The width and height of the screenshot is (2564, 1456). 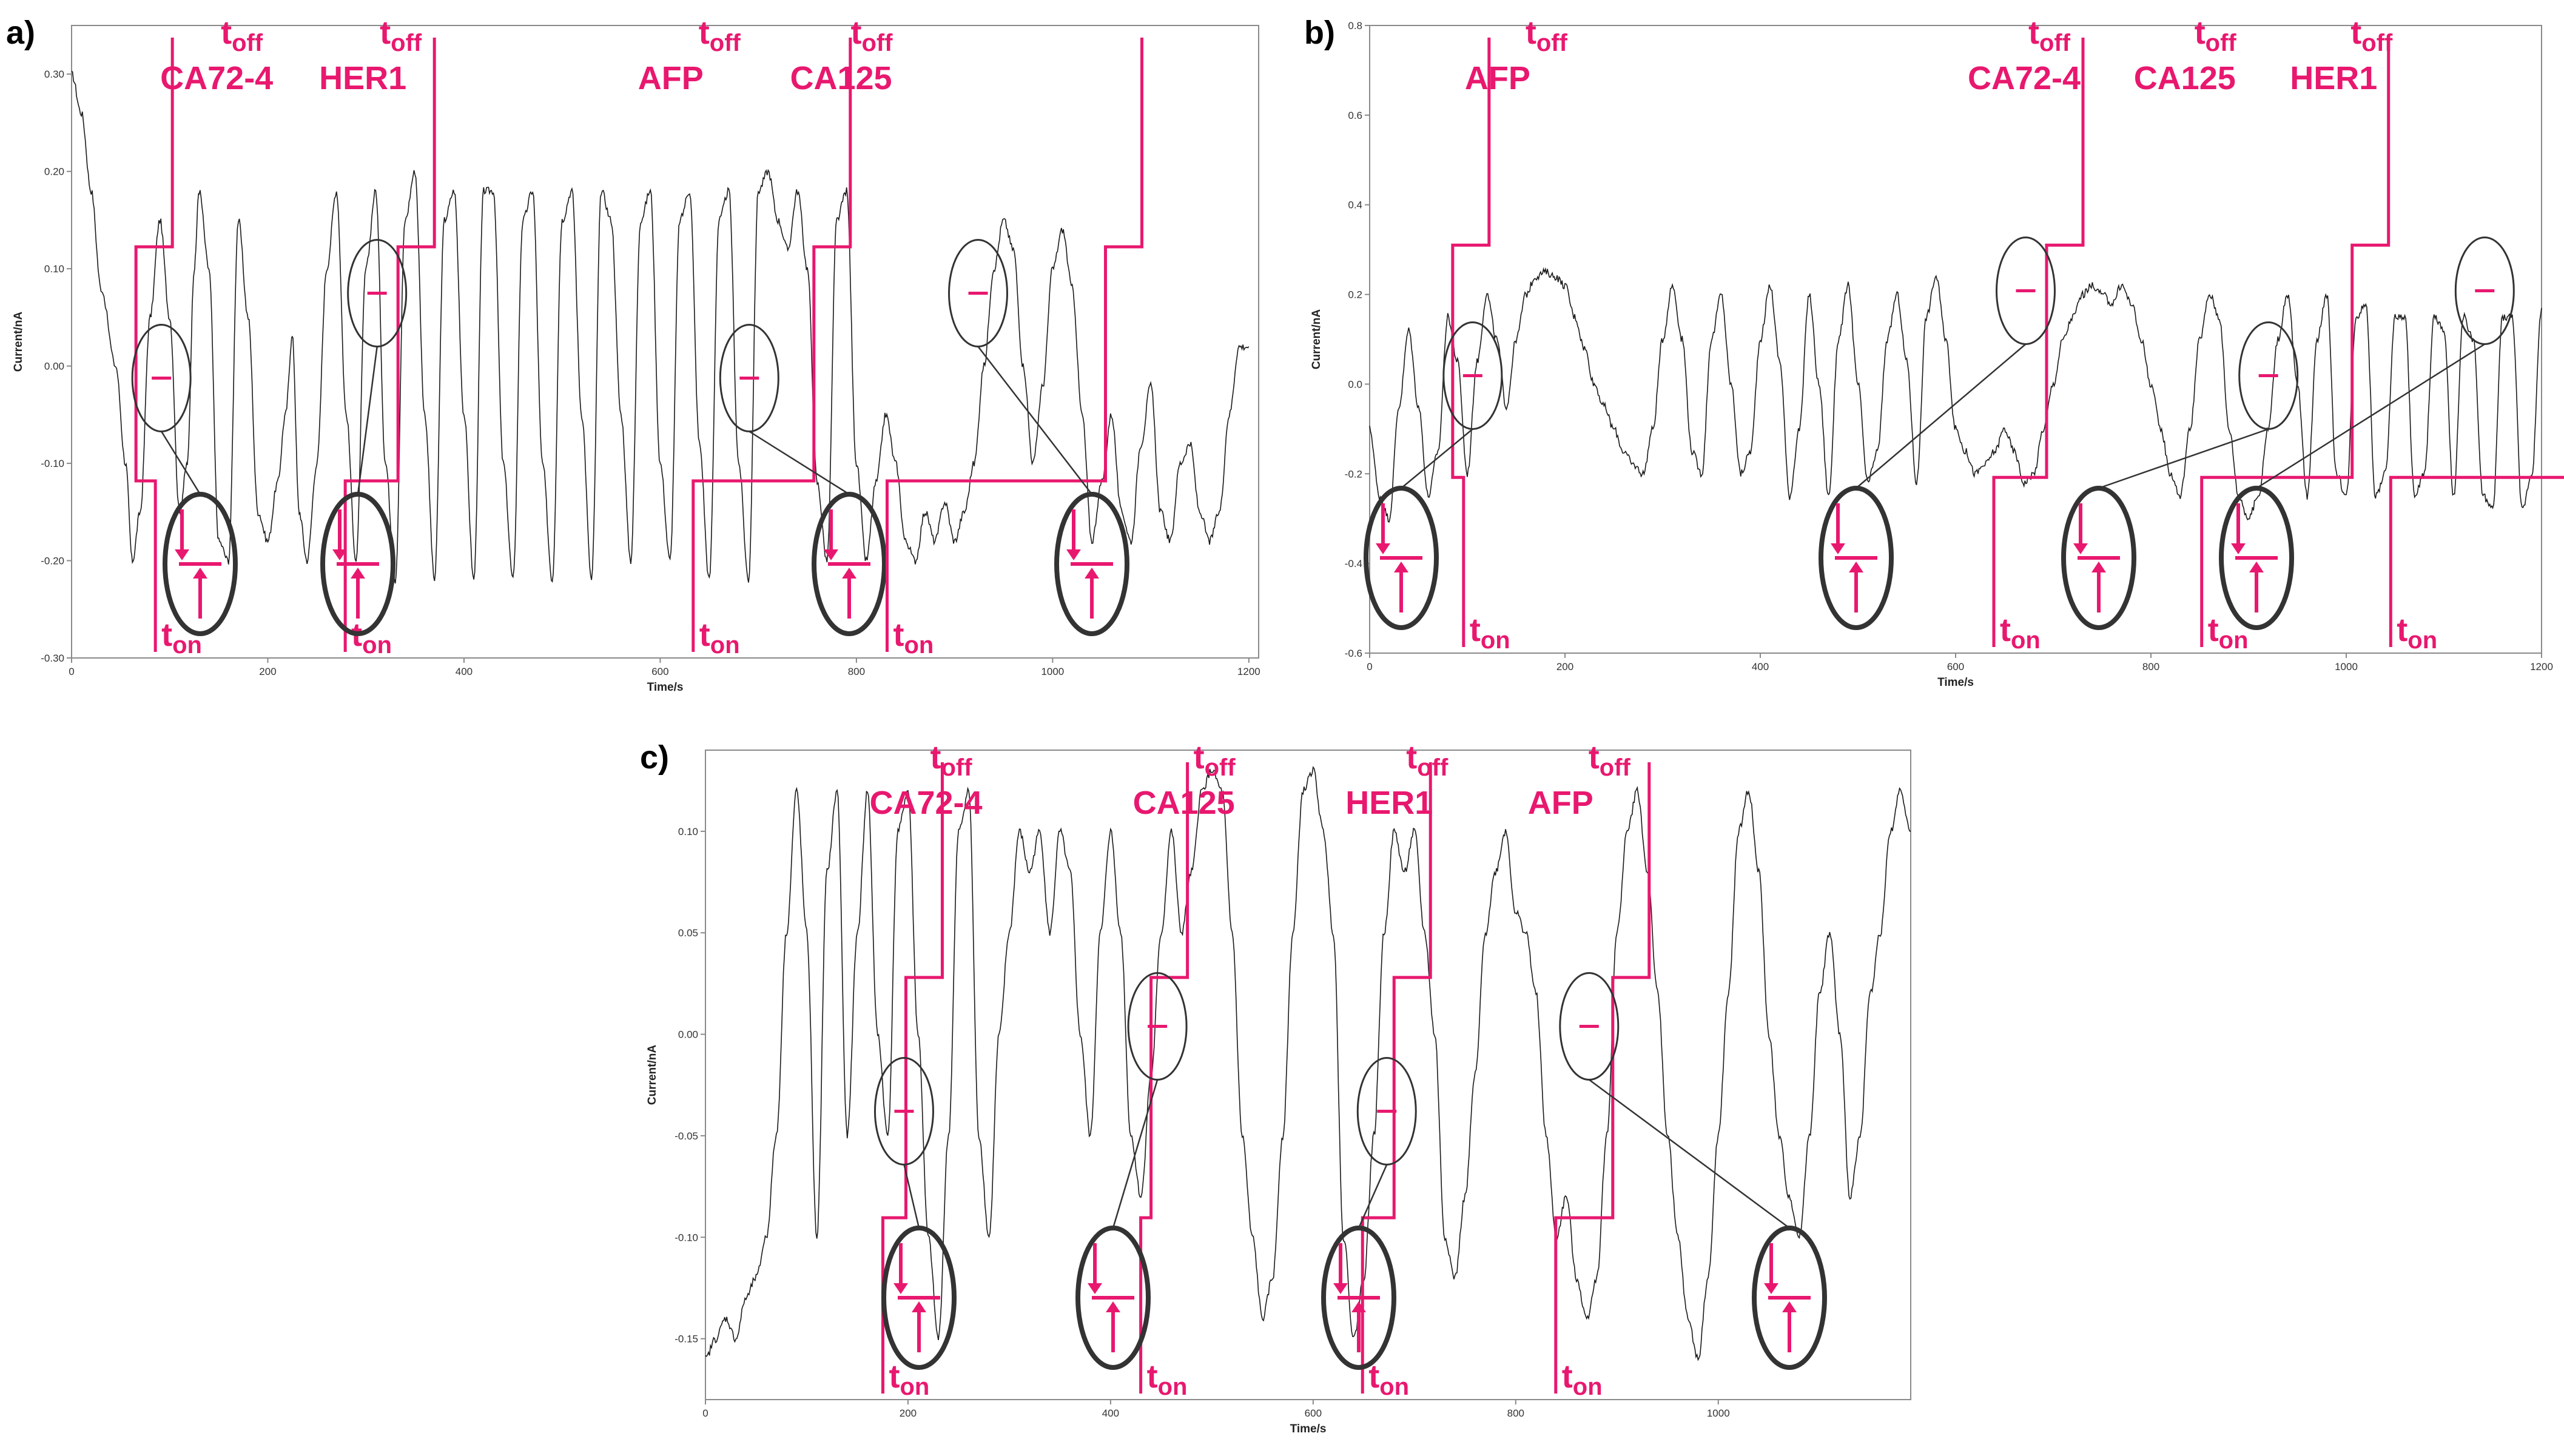 What do you see at coordinates (1319, 33) in the screenshot?
I see `panel-letter: b)` at bounding box center [1319, 33].